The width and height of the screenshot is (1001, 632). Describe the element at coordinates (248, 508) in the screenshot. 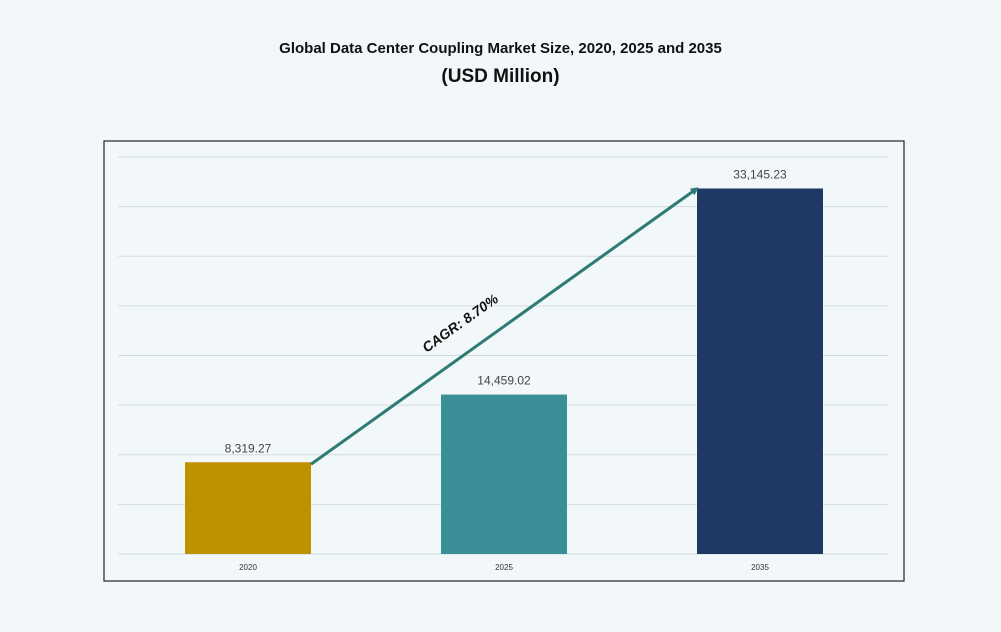

I see `bar-2020` at that location.